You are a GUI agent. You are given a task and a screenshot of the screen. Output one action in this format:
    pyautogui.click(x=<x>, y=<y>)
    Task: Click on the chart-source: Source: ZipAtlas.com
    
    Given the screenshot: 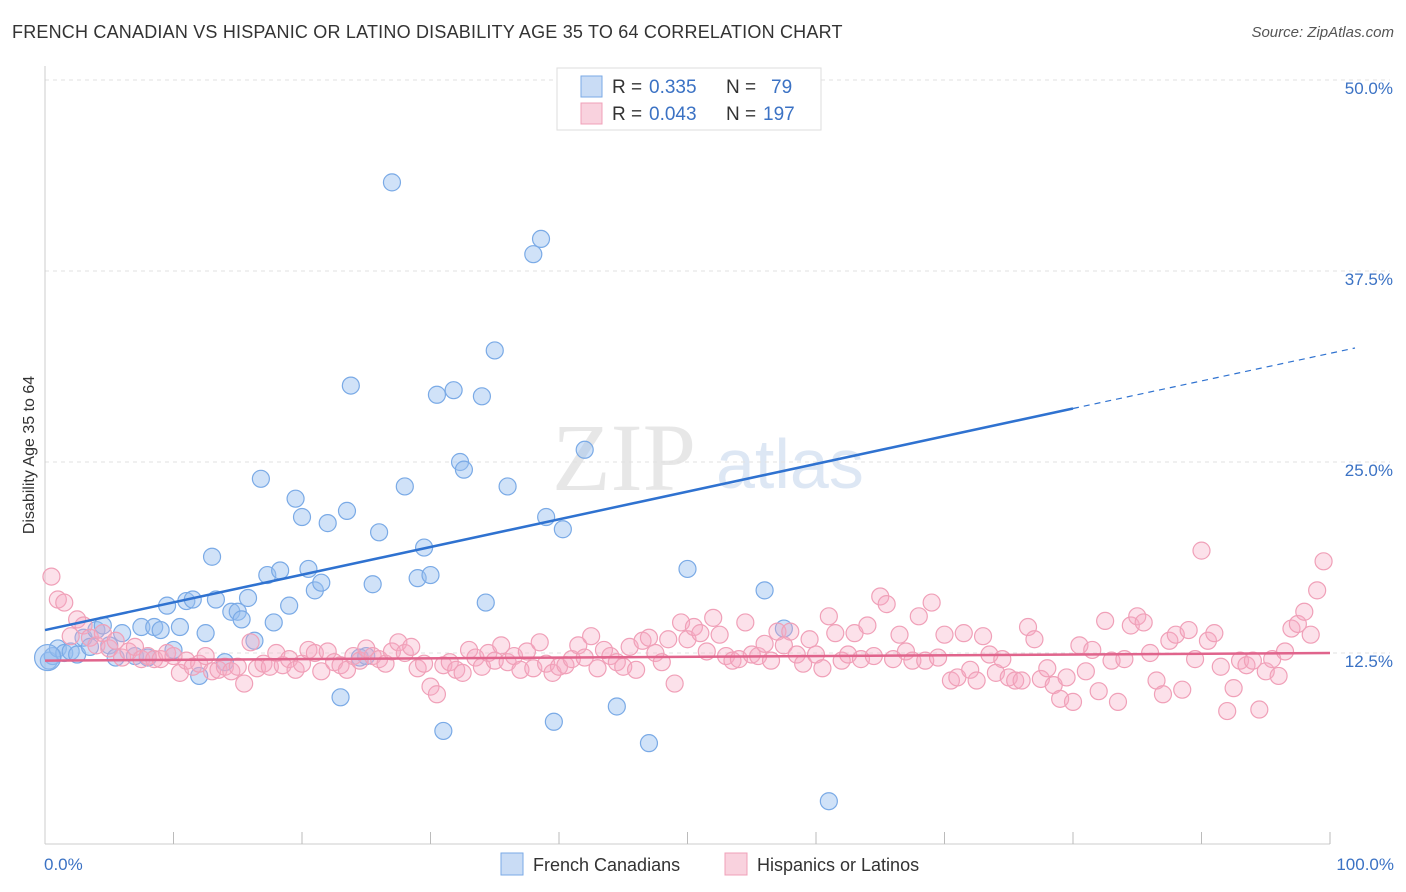 What is the action you would take?
    pyautogui.click(x=1322, y=32)
    